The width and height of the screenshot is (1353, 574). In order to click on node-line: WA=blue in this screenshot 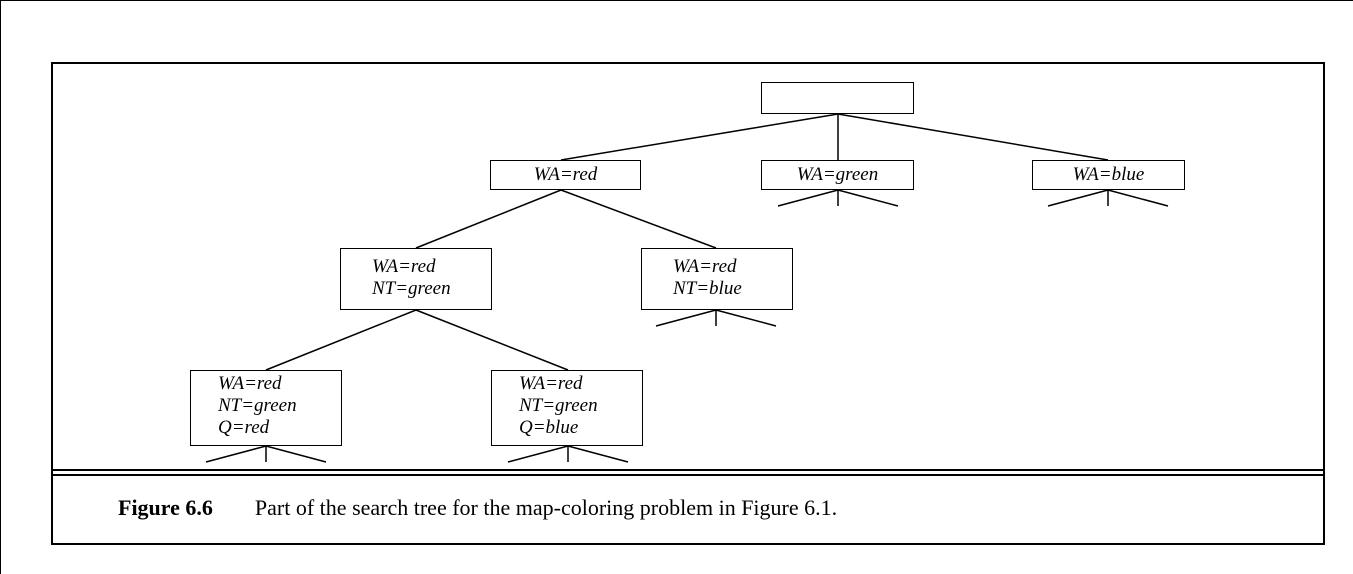, I will do `click(1108, 174)`.